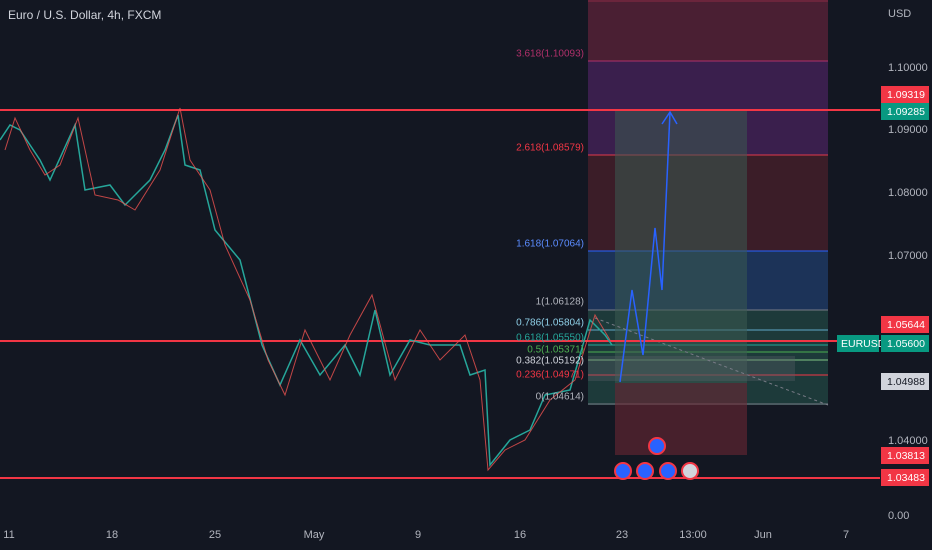 The width and height of the screenshot is (932, 550). What do you see at coordinates (863, 344) in the screenshot?
I see `symbol-tag: EURUSD` at bounding box center [863, 344].